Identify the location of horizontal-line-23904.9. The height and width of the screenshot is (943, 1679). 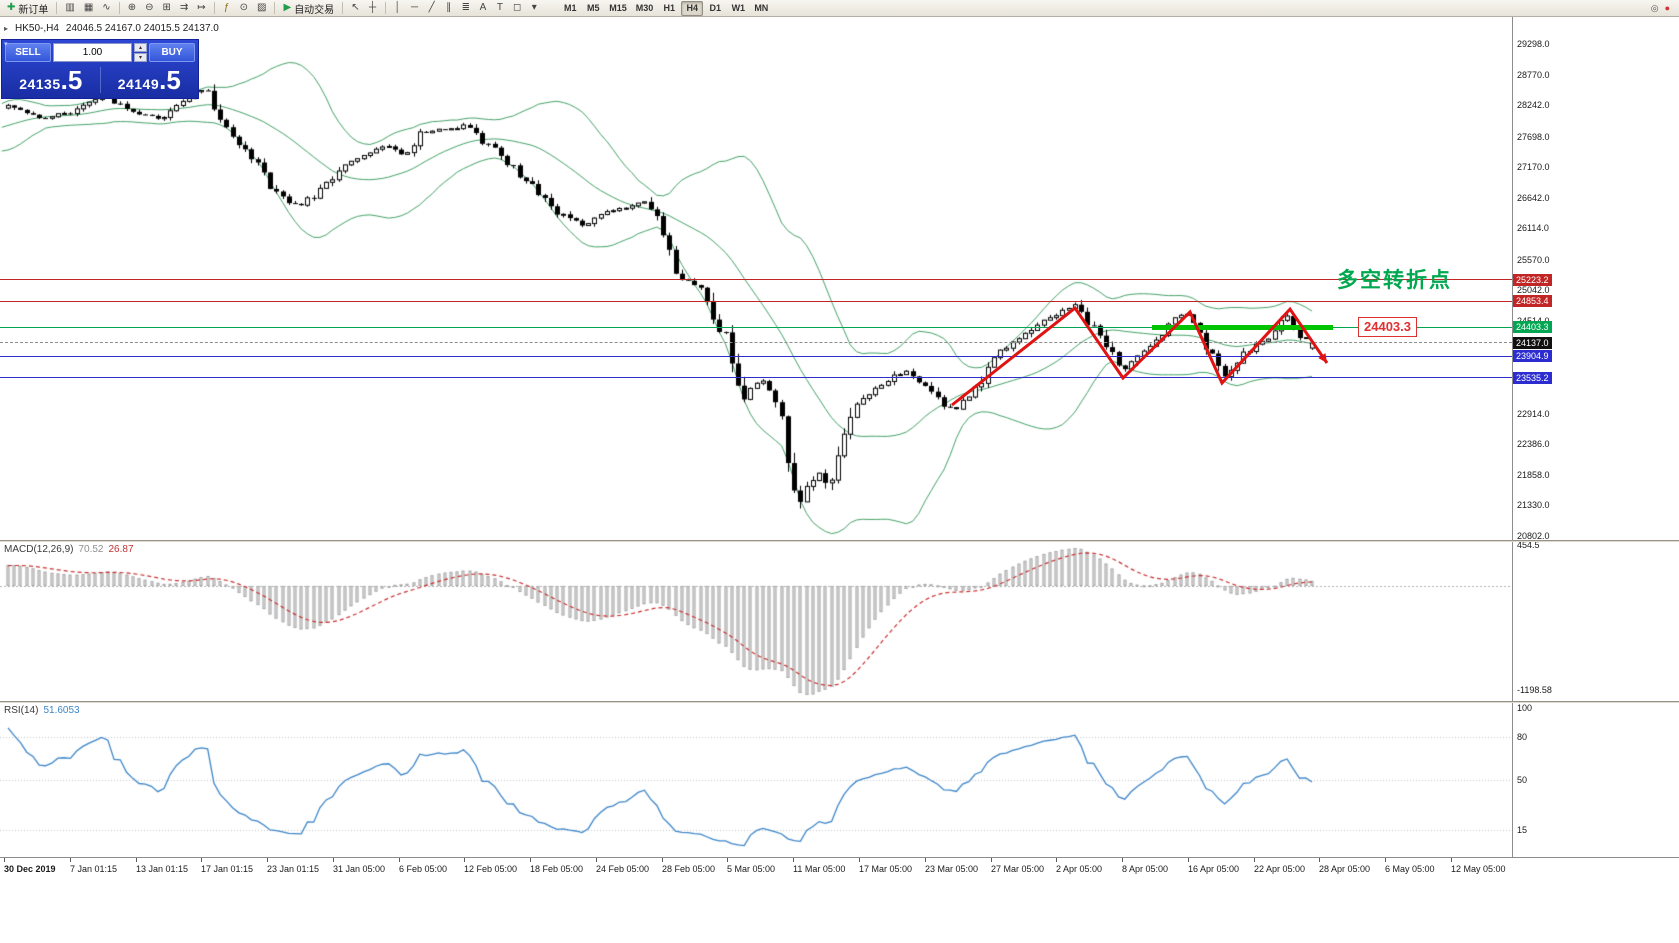
(756, 356).